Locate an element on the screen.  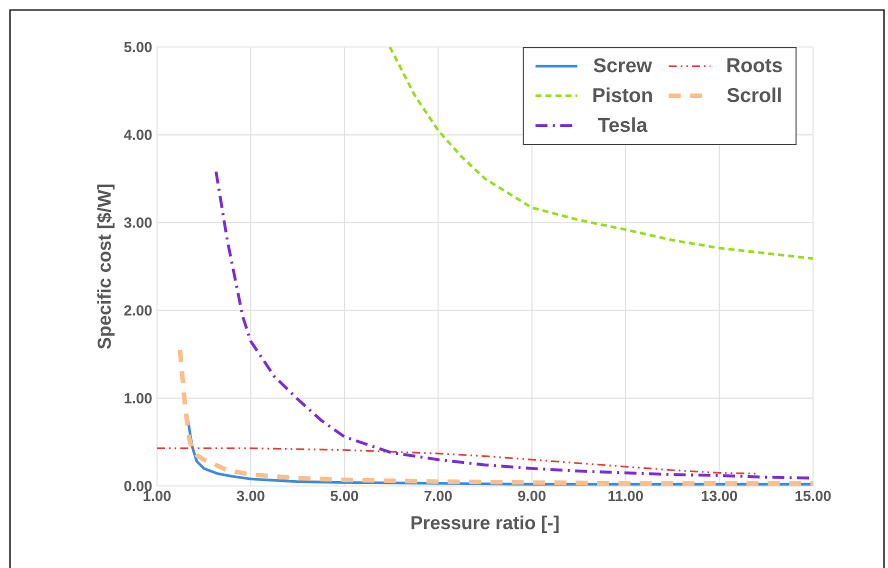
y-axis-title: Specific cost [$/W] is located at coordinates (105, 266).